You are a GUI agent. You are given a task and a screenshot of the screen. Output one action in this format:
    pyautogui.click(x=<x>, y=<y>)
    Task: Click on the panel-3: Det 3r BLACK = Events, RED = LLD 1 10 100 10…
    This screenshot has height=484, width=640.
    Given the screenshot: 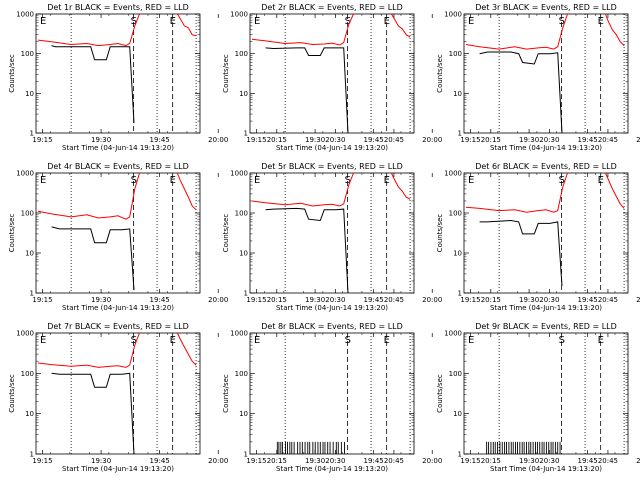 What is the action you would take?
    pyautogui.click(x=538, y=77)
    